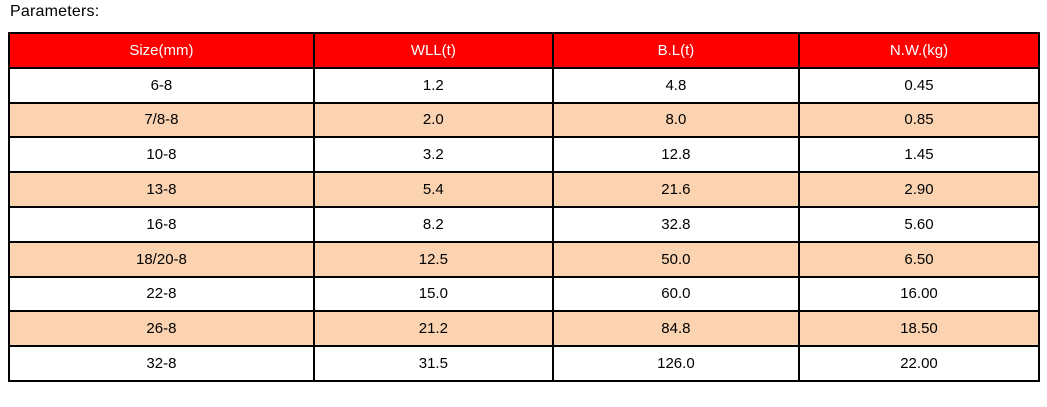 Image resolution: width=1047 pixels, height=407 pixels. What do you see at coordinates (919, 155) in the screenshot?
I see `table-cell: 1.45` at bounding box center [919, 155].